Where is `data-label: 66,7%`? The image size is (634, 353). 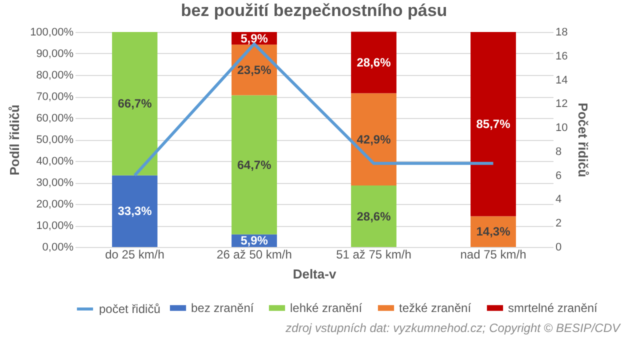 data-label: 66,7% is located at coordinates (135, 103).